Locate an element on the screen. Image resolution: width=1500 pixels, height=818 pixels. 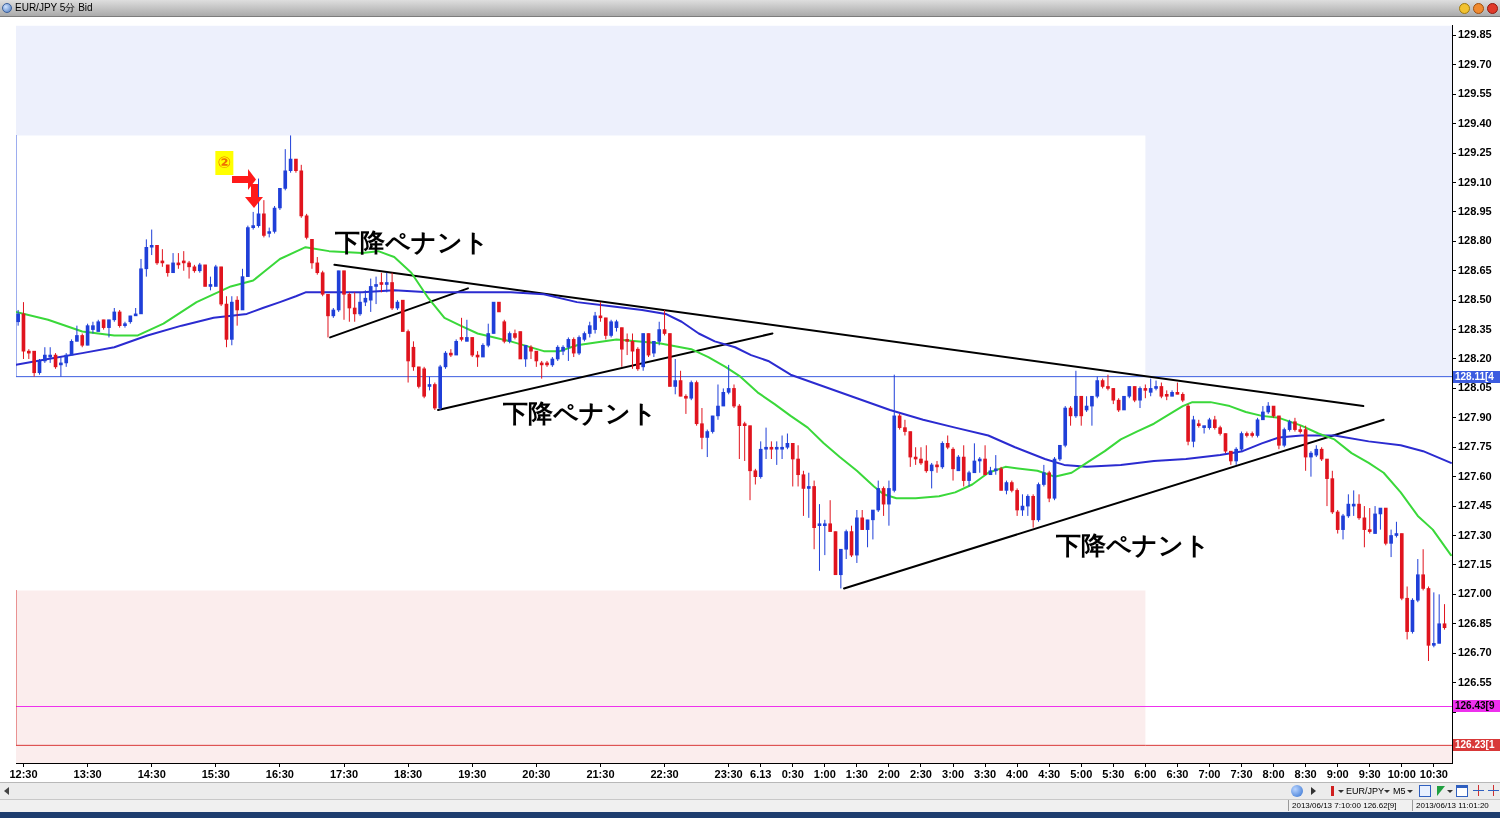
x-tick-label: 8:30 is located at coordinates (1305, 773).